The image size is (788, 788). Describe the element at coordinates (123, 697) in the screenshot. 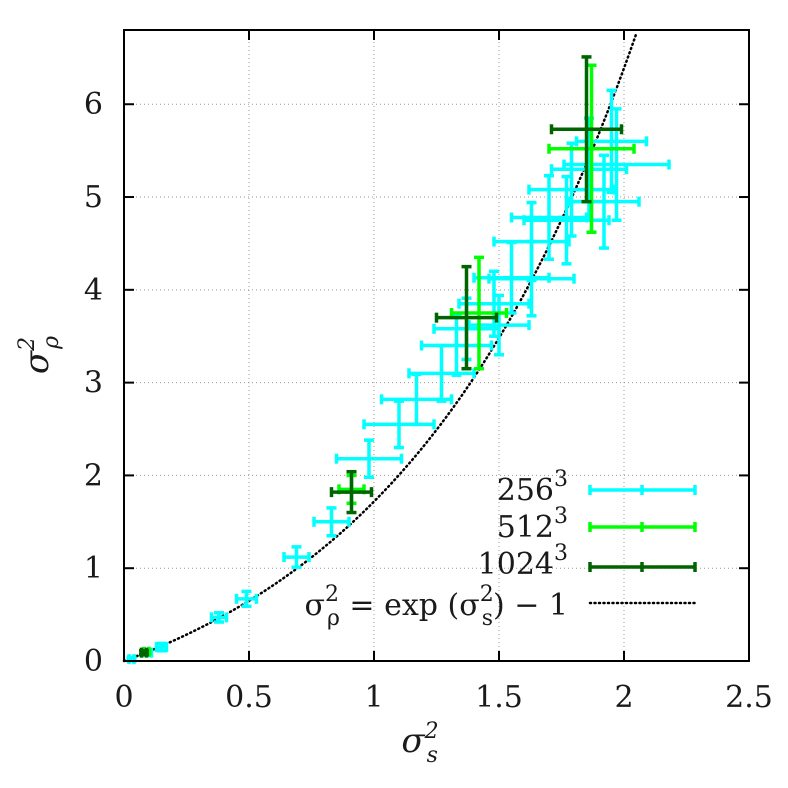

I see `x-tick-label-0: 0` at that location.